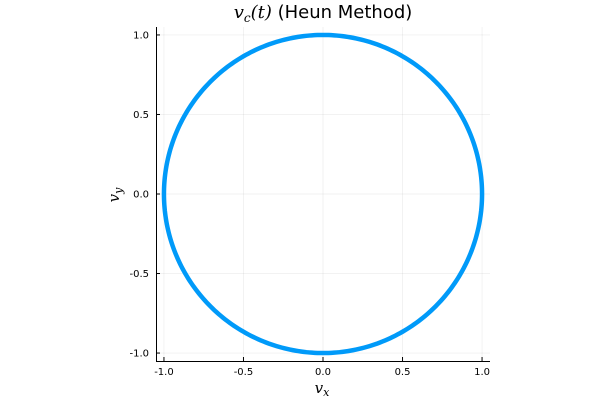 This screenshot has width=600, height=400. What do you see at coordinates (403, 372) in the screenshot?
I see `x-tick-label: 0.5` at bounding box center [403, 372].